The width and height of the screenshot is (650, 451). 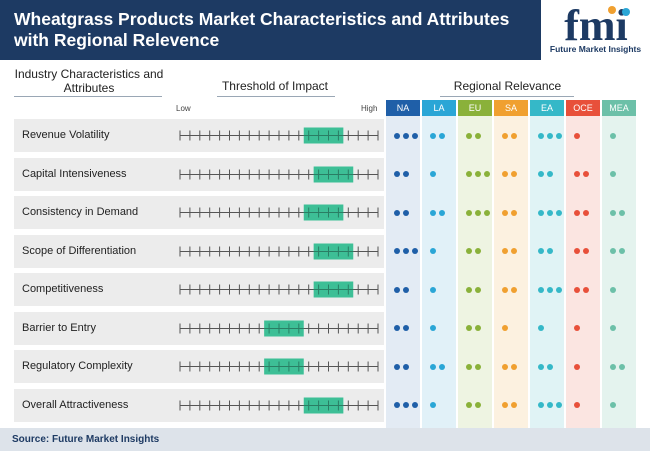 What do you see at coordinates (183, 108) in the screenshot?
I see `scale-low-label: Low` at bounding box center [183, 108].